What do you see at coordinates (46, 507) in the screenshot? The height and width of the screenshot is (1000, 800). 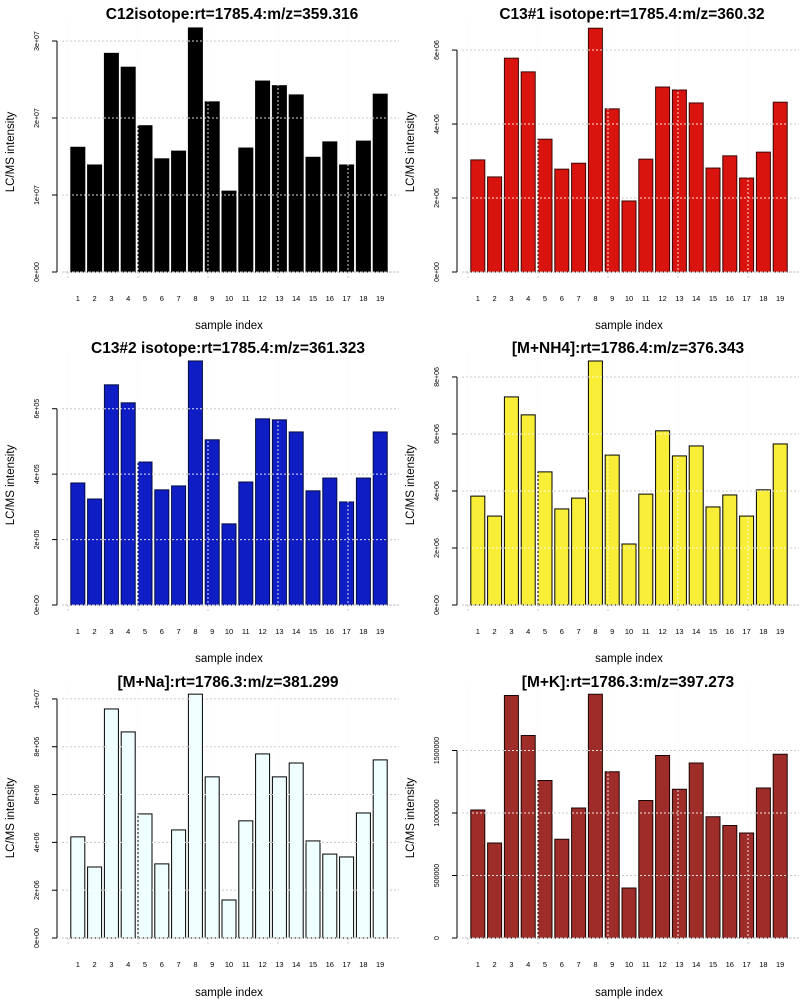 I see `y-axis: 0e+00 2e+05 4e+05 6e+05` at bounding box center [46, 507].